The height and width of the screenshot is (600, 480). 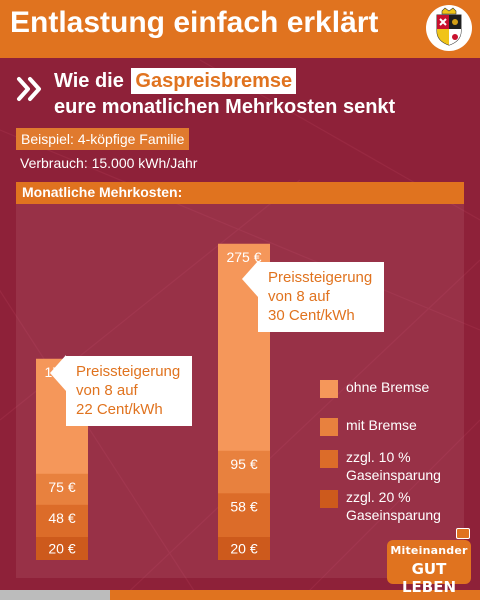 I want to click on usage-text: Verbrauch: 15.000 kWh/Jahr, so click(x=109, y=163).